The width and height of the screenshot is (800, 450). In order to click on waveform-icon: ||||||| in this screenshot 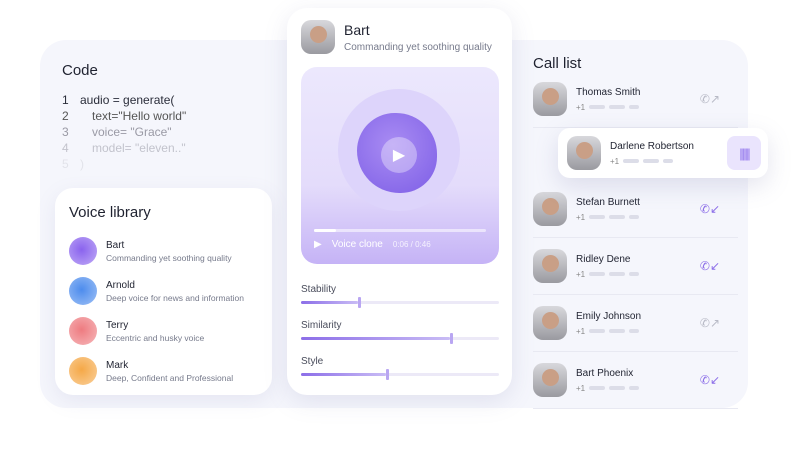, I will do `click(745, 153)`.